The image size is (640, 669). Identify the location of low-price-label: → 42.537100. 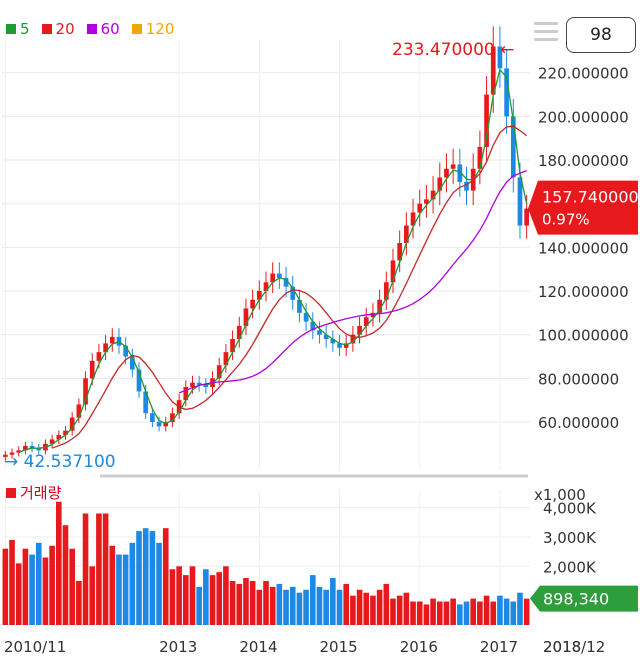
(60, 462).